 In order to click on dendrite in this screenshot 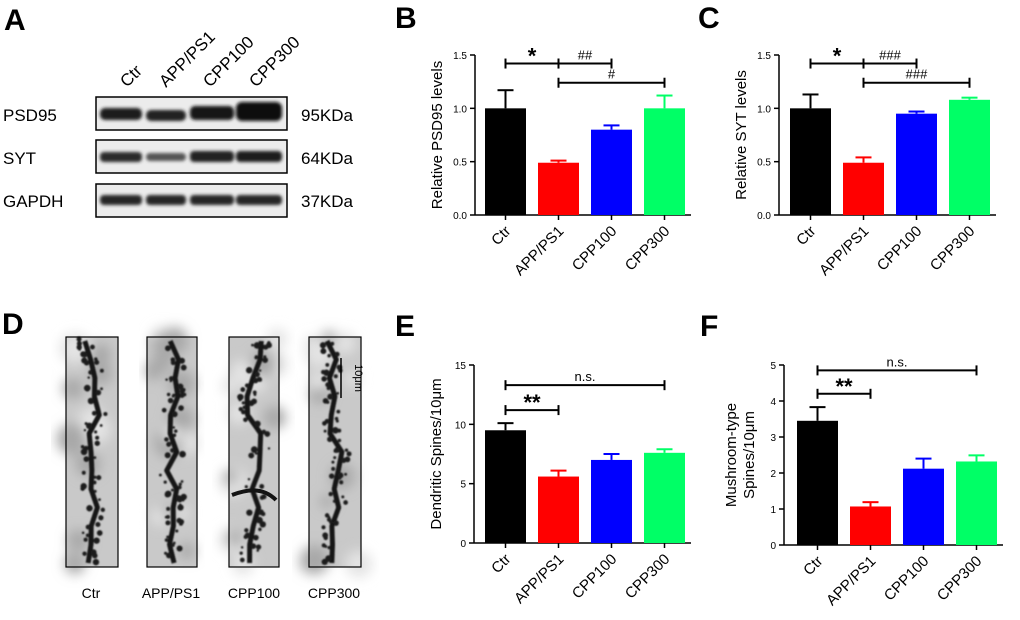, I will do `click(172, 451)`.